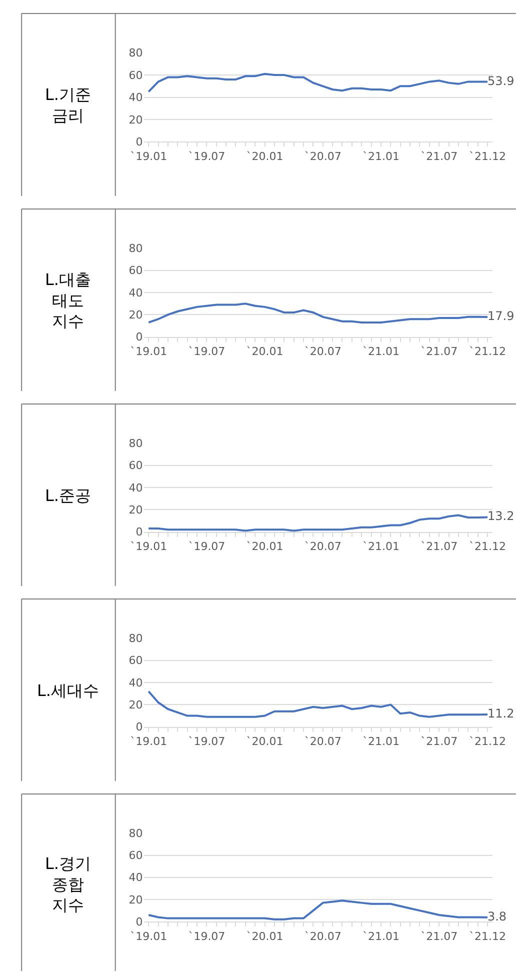 The height and width of the screenshot is (978, 530). I want to click on data-label: 53.9, so click(500, 81).